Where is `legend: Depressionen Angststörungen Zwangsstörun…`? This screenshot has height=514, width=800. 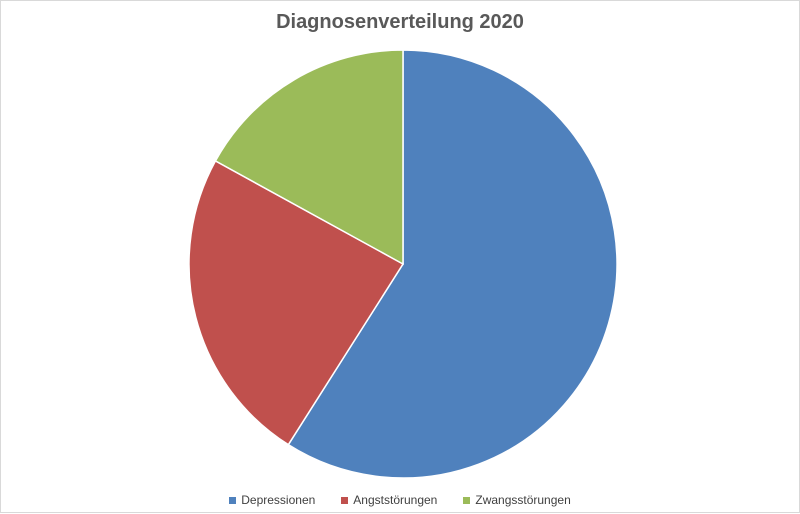
legend: Depressionen Angststörungen Zwangsstörun… is located at coordinates (400, 500).